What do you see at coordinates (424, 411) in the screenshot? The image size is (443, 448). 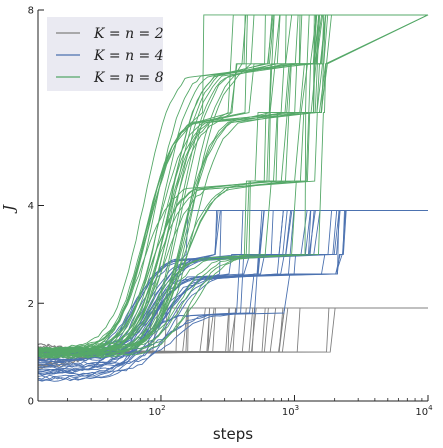 I see `x-tick-label: 10⁴` at bounding box center [424, 411].